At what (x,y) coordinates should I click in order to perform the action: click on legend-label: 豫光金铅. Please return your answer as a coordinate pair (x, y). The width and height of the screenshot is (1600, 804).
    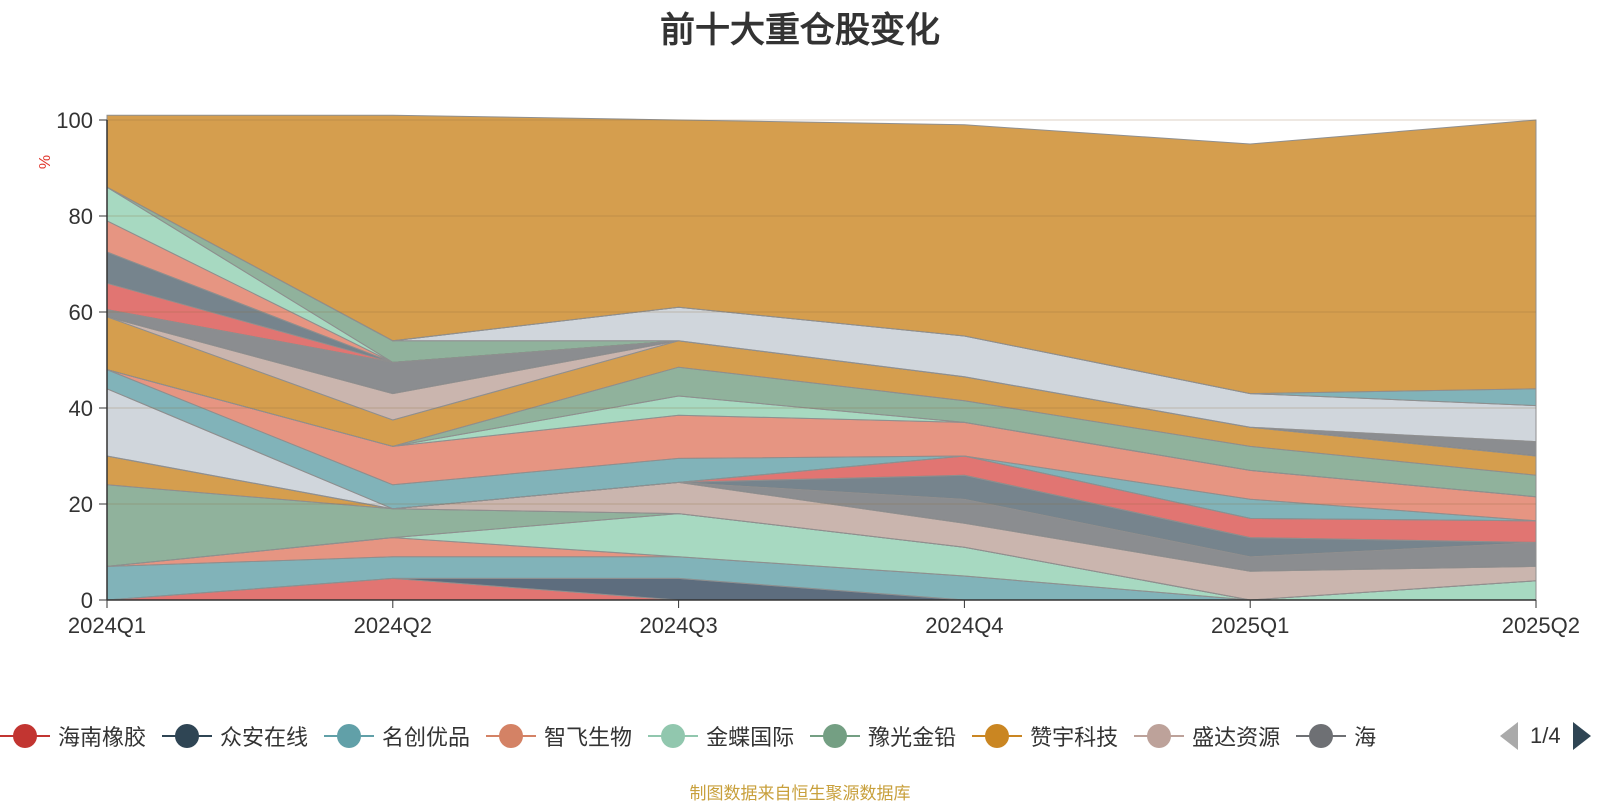
    Looking at the image, I should click on (912, 737).